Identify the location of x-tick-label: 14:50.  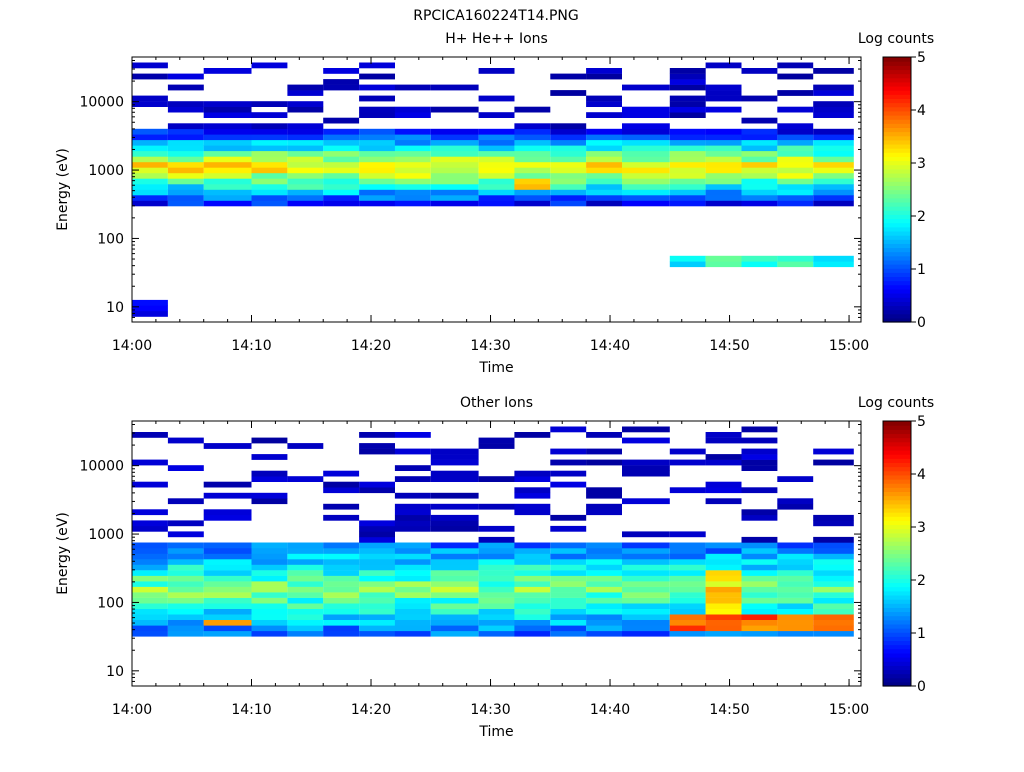
(729, 346).